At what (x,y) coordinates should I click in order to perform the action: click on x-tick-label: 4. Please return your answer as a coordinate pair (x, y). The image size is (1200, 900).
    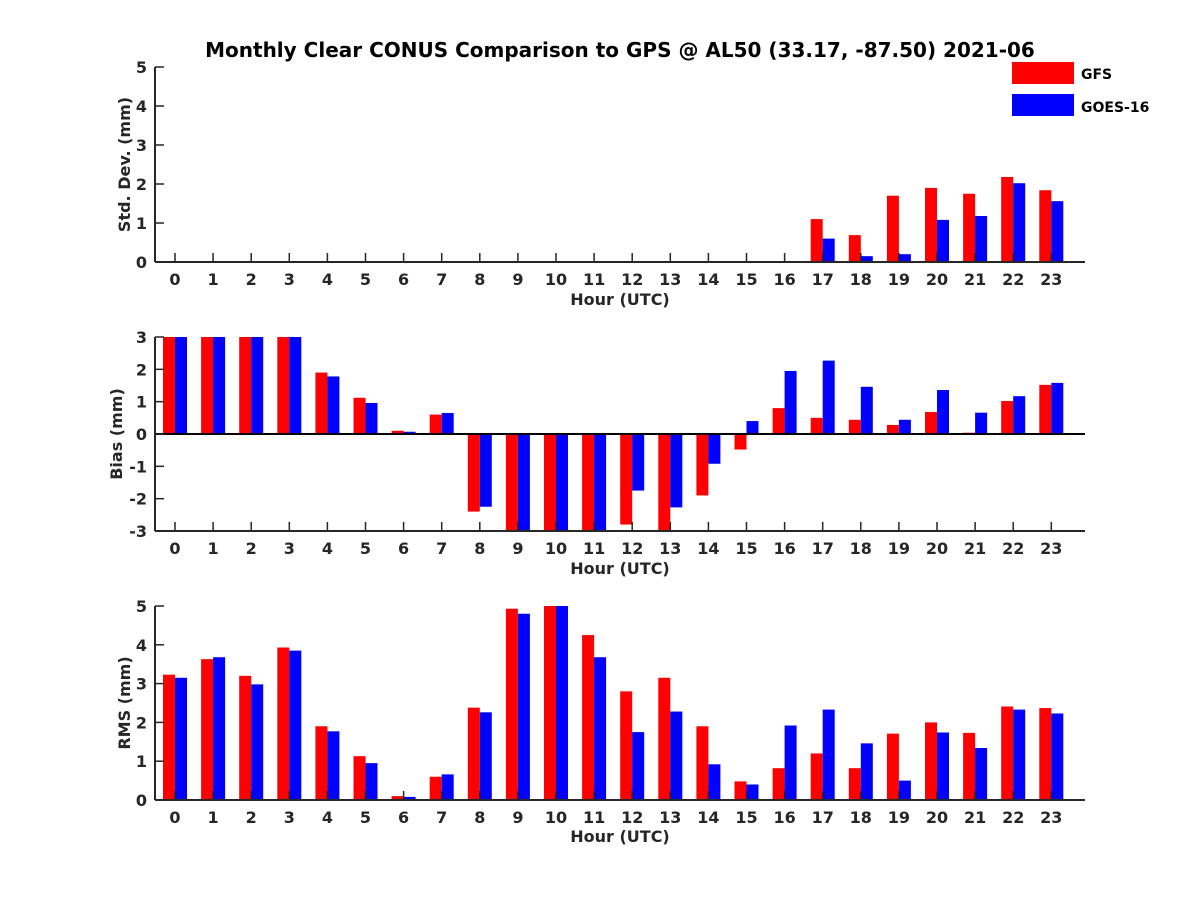
    Looking at the image, I should click on (327, 817).